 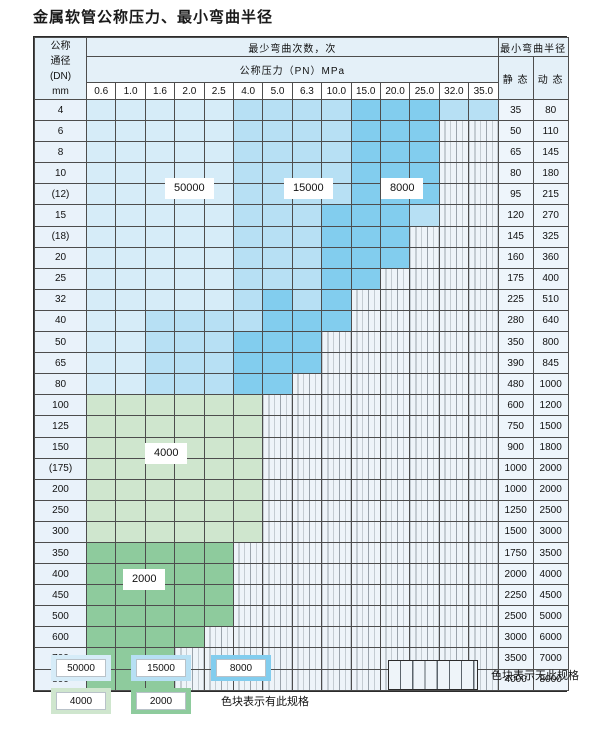 What do you see at coordinates (60, 61) in the screenshot?
I see `header-dn-line-1: 通径` at bounding box center [60, 61].